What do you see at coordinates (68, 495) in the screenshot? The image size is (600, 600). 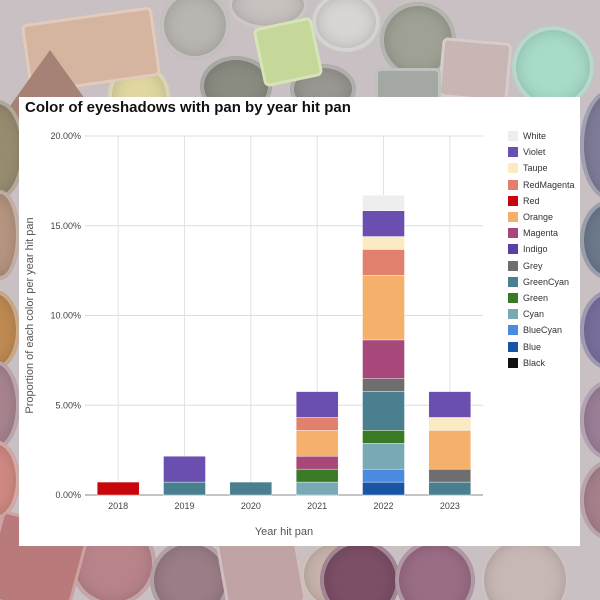 I see `y-tick-label: 0.00%` at bounding box center [68, 495].